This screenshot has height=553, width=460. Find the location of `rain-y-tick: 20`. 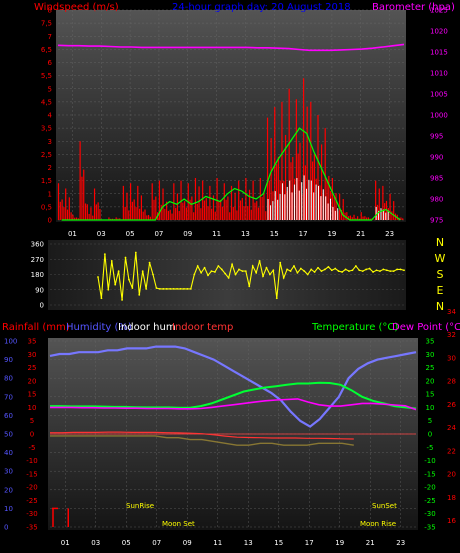

rain-y-tick: 20 is located at coordinates (32, 381).